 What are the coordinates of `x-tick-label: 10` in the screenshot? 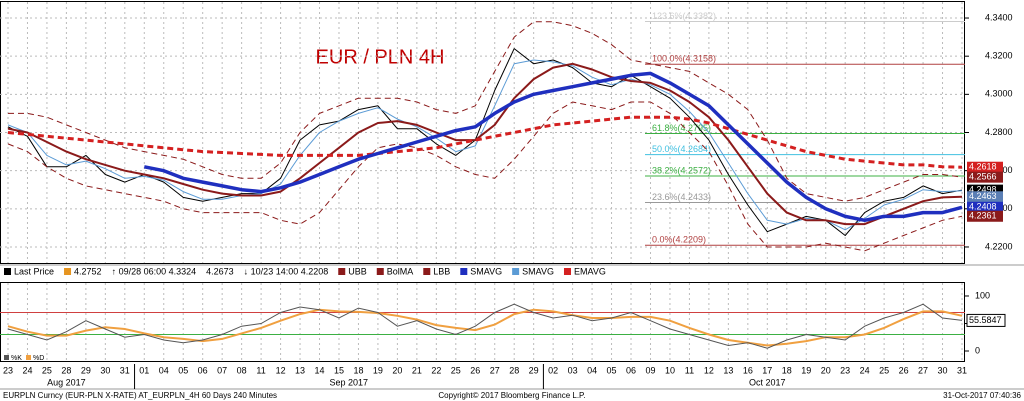 It's located at (670, 370).